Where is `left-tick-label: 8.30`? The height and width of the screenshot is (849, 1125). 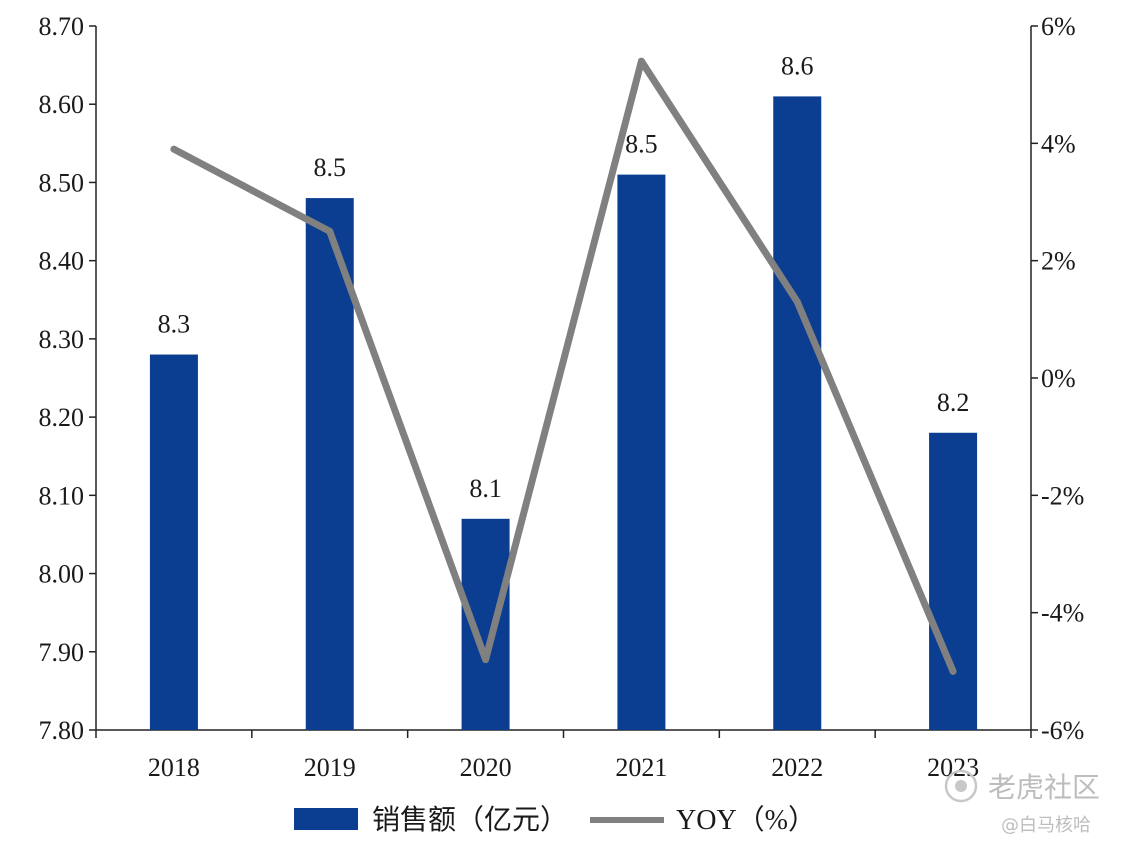
left-tick-label: 8.30 is located at coordinates (62, 339).